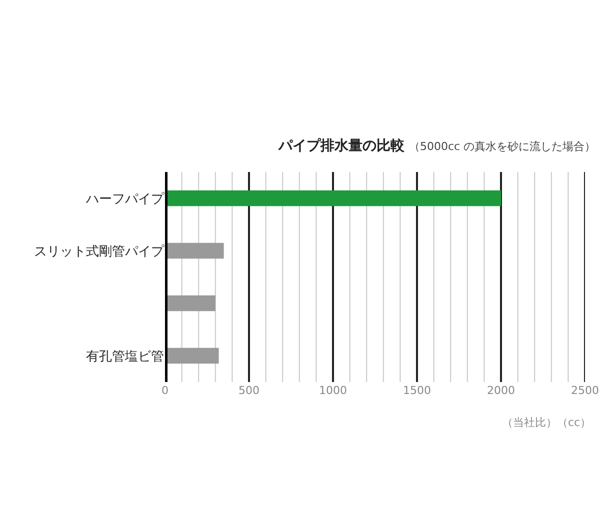 The image size is (614, 522). I want to click on y-tick-label: スリット式剛管パイプ, so click(99, 252).